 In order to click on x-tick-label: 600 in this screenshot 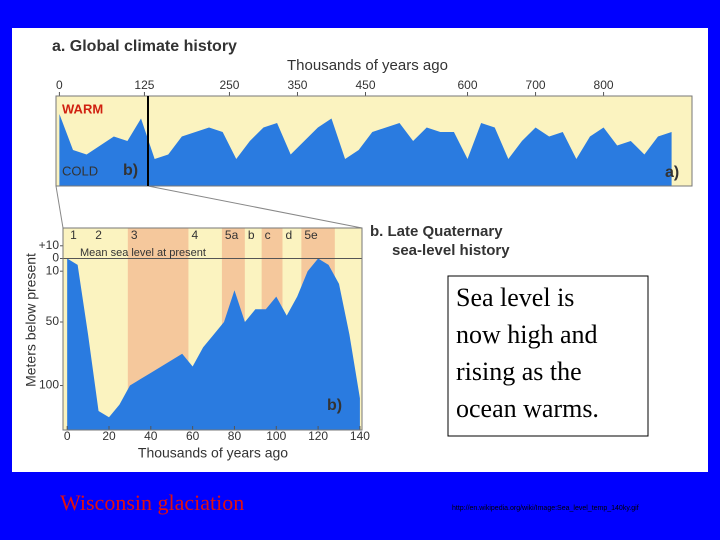, I will do `click(468, 85)`.